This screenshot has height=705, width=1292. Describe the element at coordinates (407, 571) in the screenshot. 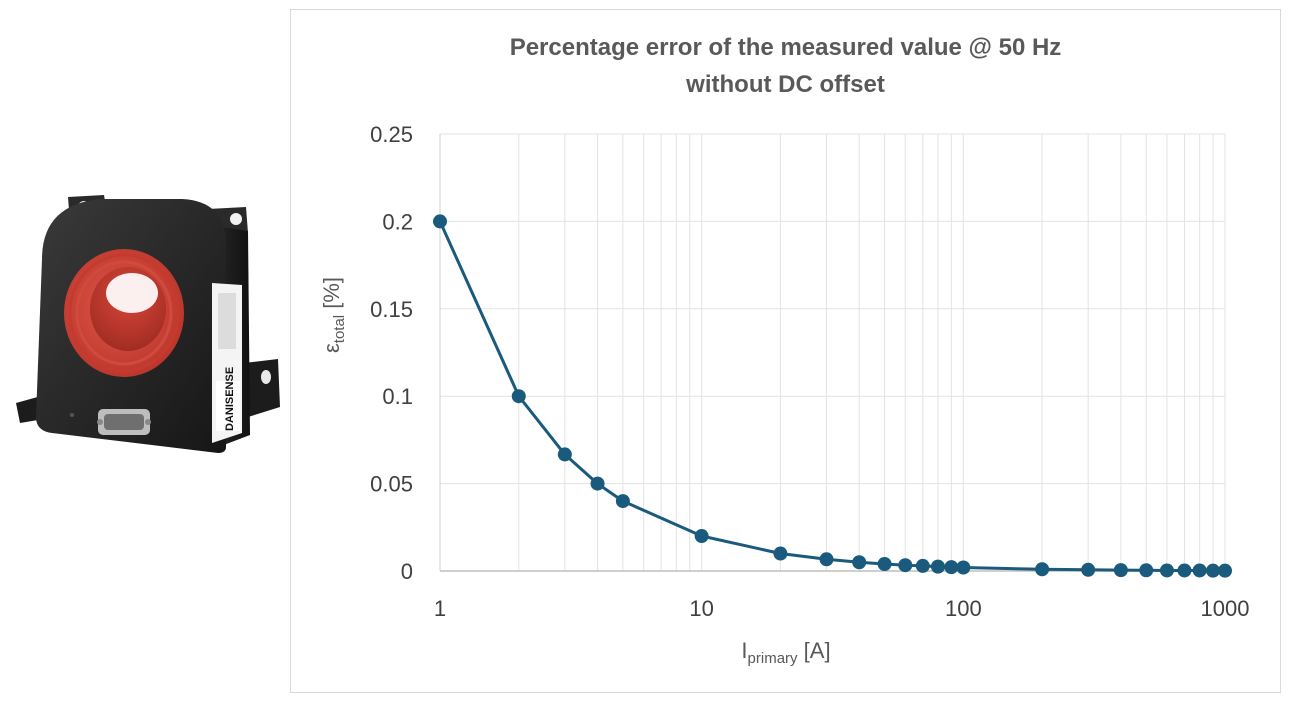

I see `y-tick-label: 0` at that location.